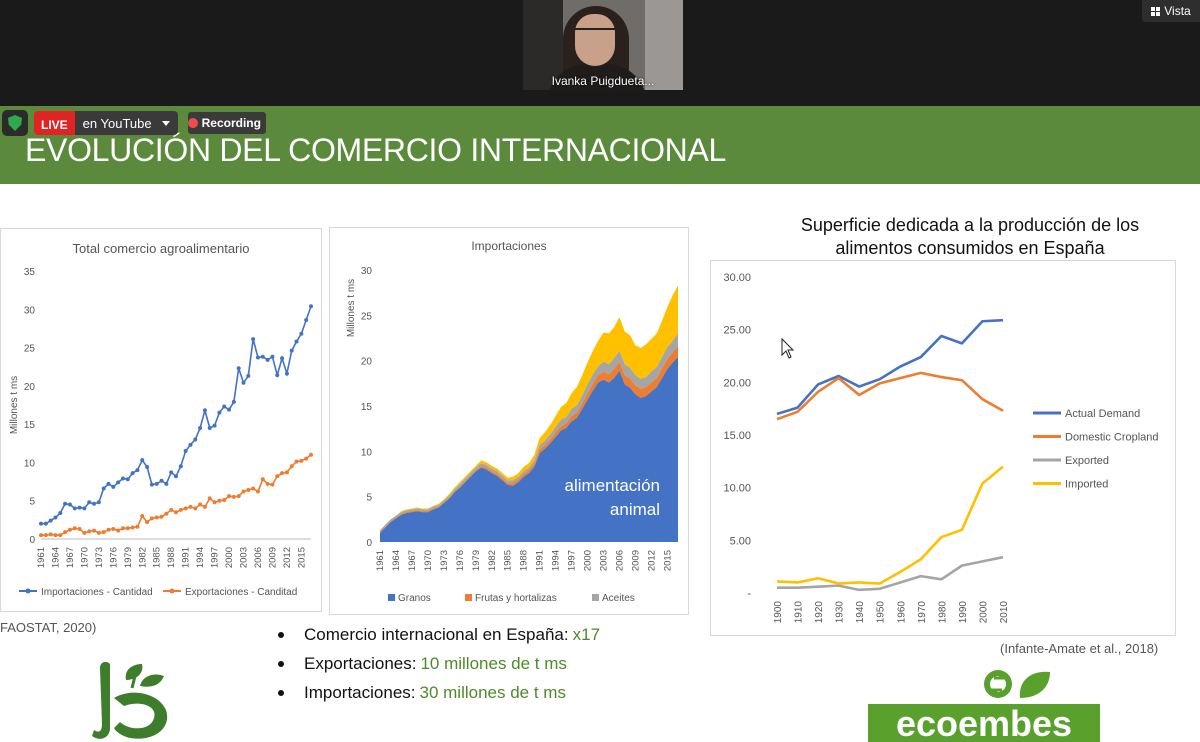 The image size is (1200, 742). I want to click on participant-face, so click(595, 40).